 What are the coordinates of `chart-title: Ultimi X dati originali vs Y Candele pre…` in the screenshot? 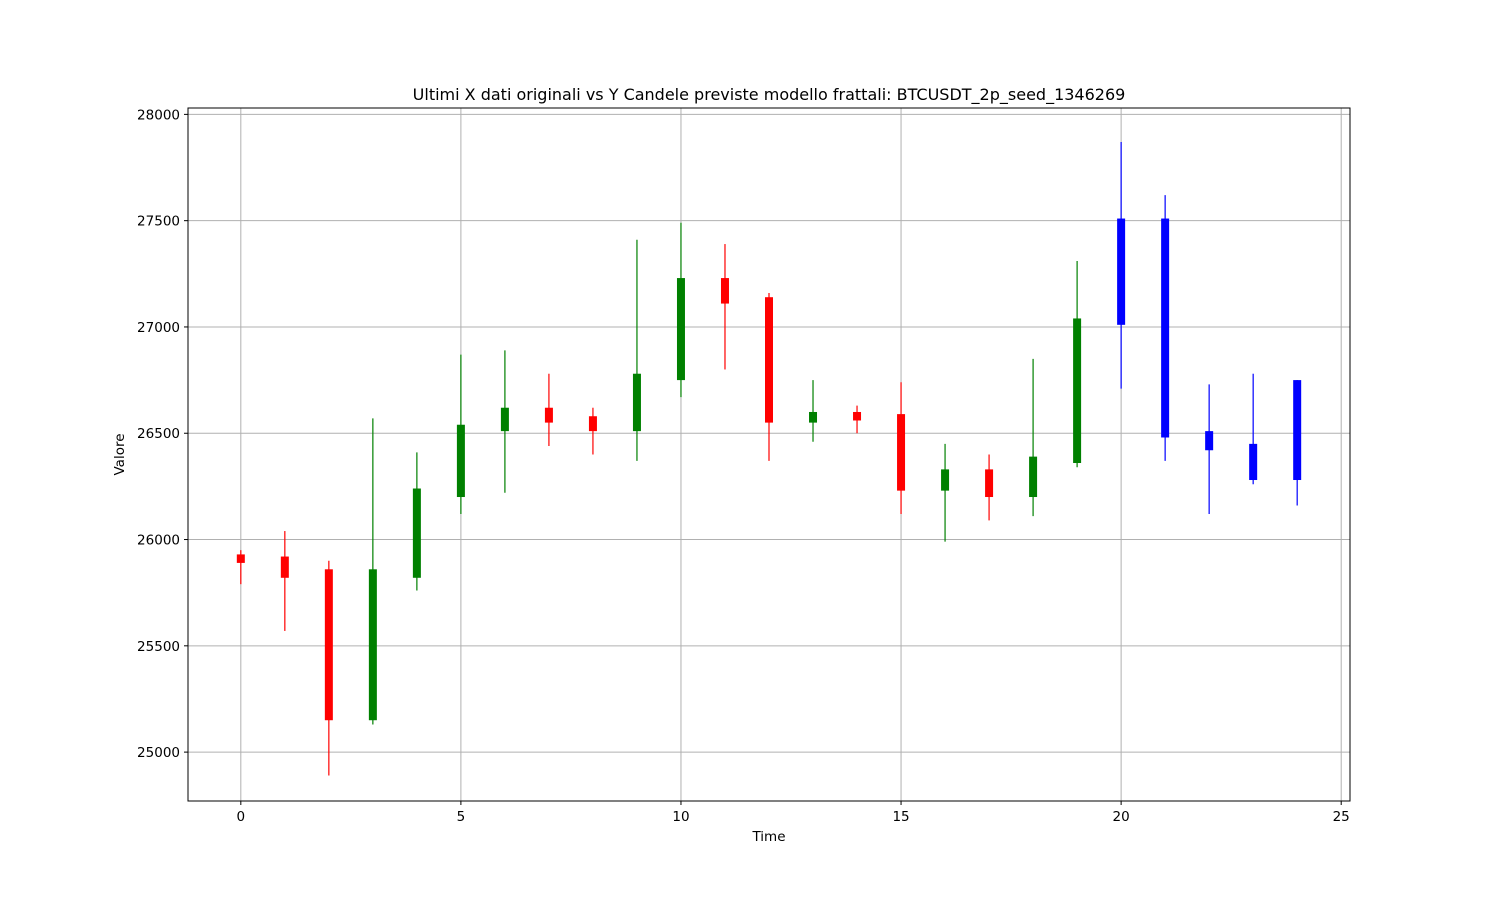 It's located at (769, 95).